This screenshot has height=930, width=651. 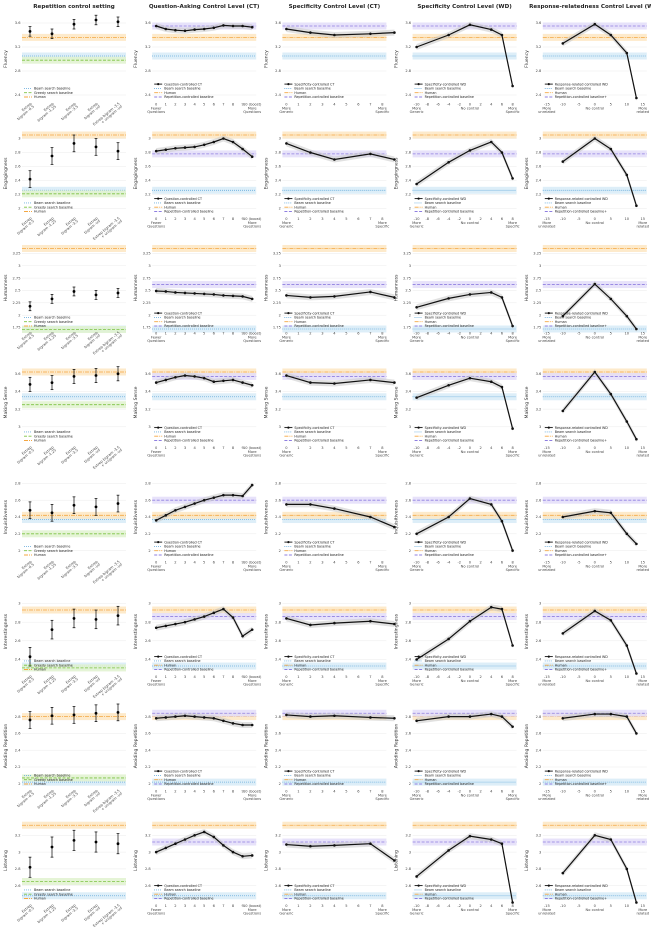 What do you see at coordinates (156, 796) in the screenshot?
I see `x-tick-label: 0 Fewer Questions` at bounding box center [156, 796].